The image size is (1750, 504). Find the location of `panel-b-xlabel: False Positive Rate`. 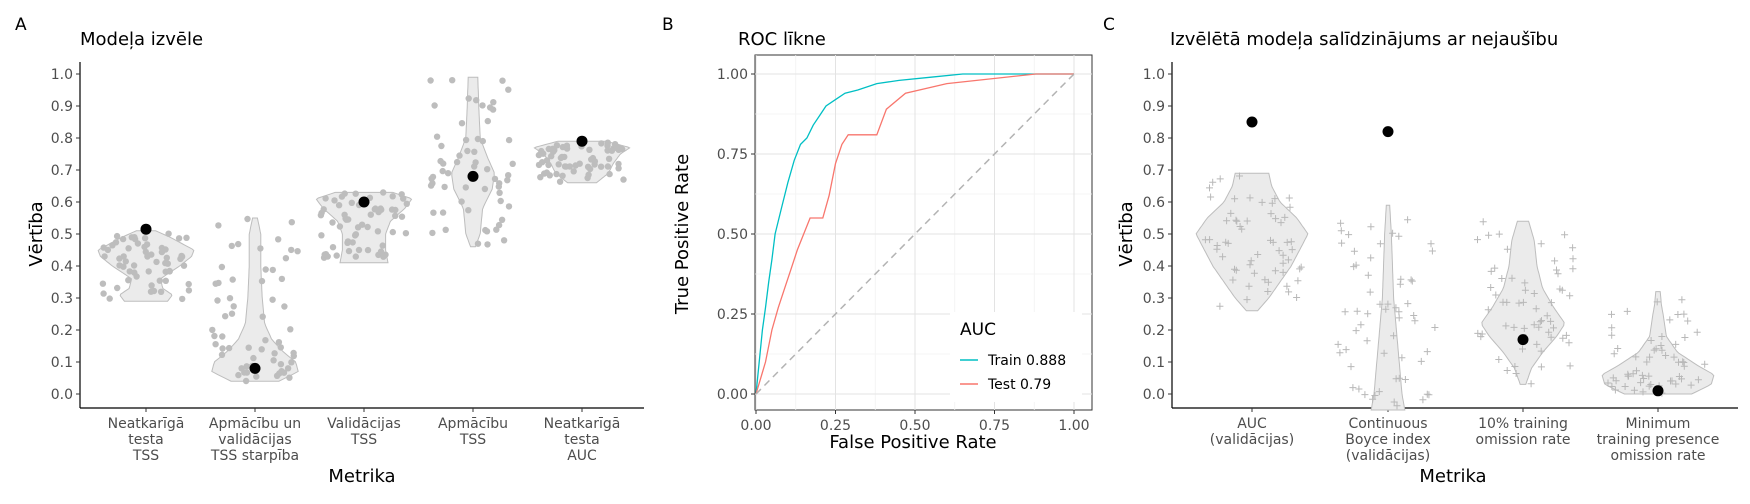

panel-b-xlabel: False Positive Rate is located at coordinates (912, 442).